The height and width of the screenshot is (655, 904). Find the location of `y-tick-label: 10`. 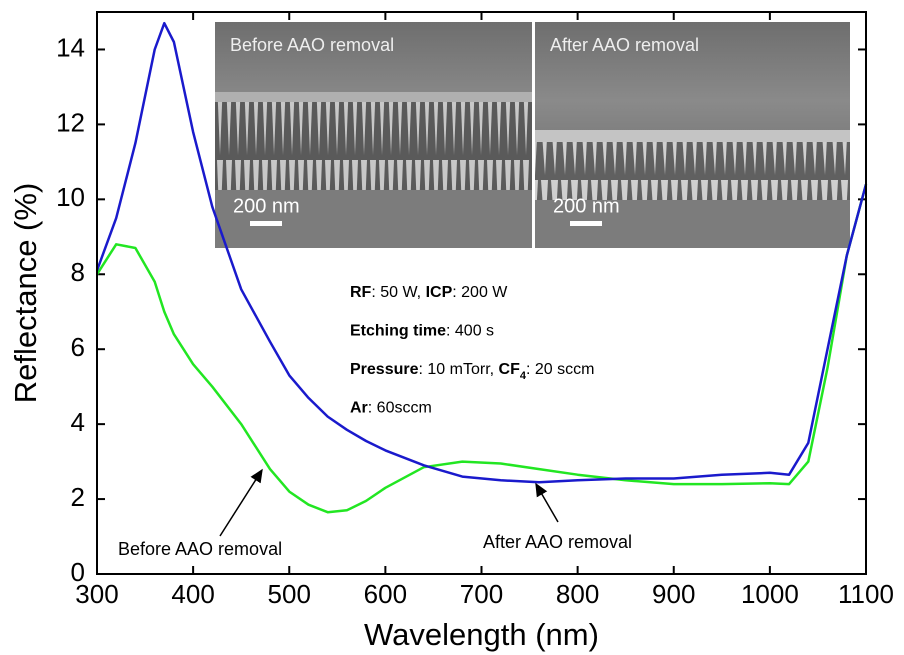

y-tick-label: 10 is located at coordinates (70, 197).